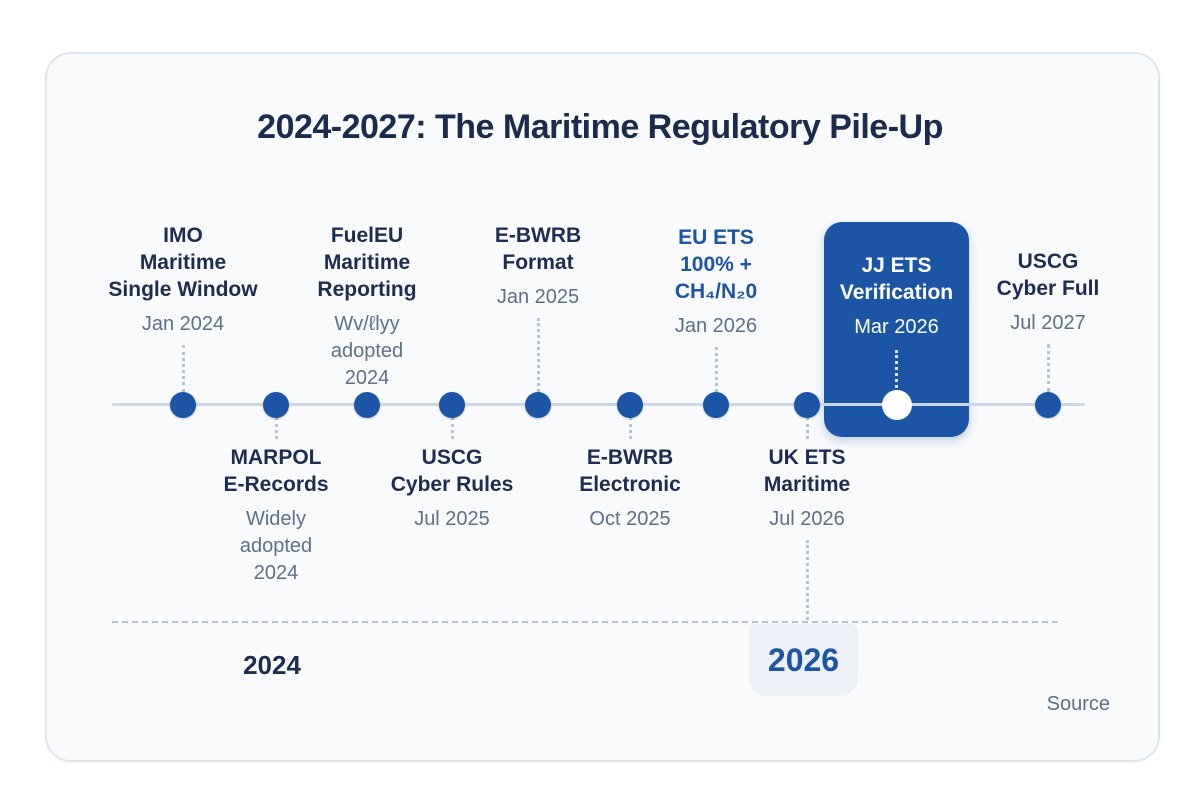  I want to click on timeline-event-e-bwrb-format: E-BWRB Format Jan 2025, so click(538, 307).